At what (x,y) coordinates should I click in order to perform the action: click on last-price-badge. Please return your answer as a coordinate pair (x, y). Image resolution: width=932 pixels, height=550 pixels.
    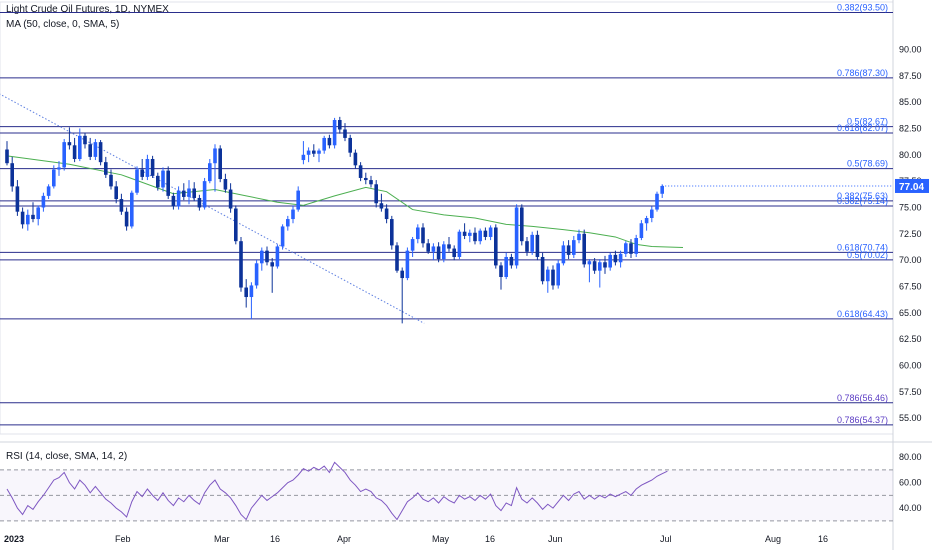
    Looking at the image, I should click on (912, 185).